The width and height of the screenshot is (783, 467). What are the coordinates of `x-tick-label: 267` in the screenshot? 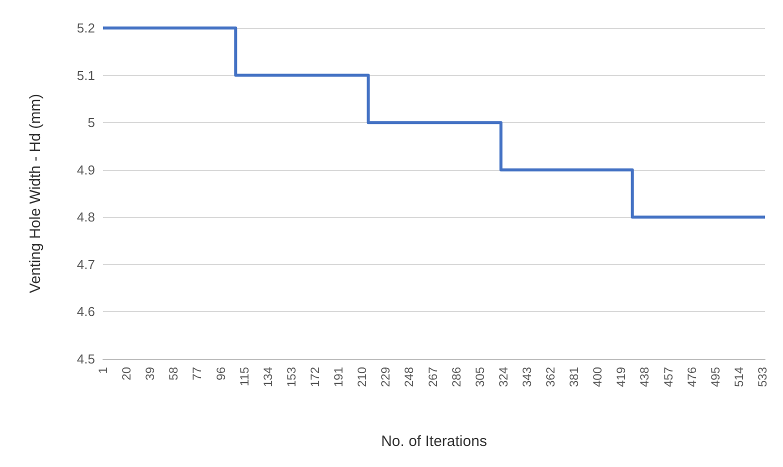 It's located at (433, 377).